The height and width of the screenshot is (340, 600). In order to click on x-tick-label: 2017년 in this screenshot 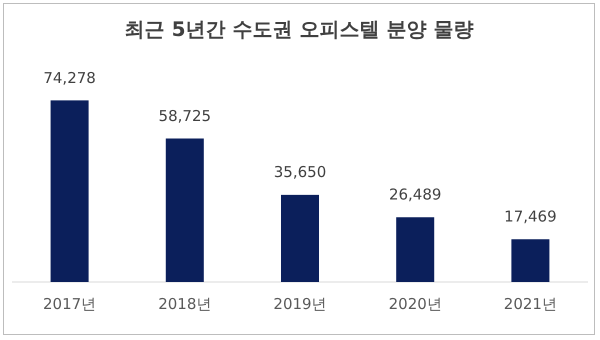, I will do `click(69, 303)`.